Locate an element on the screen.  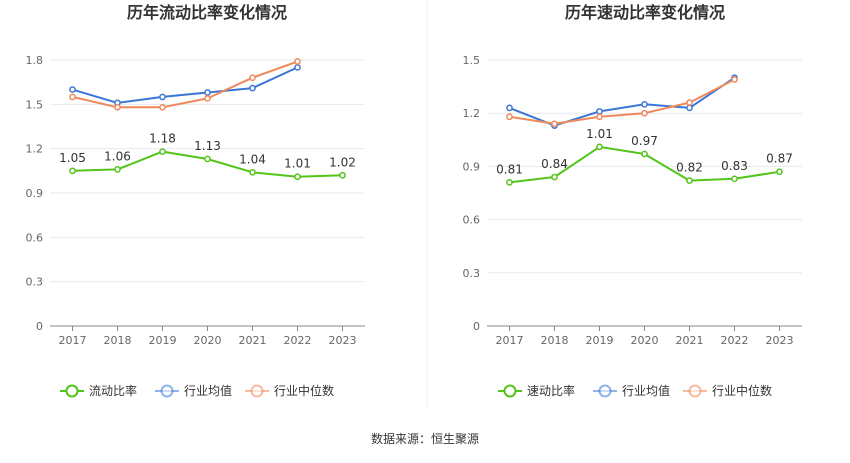
data-label: 0.81 is located at coordinates (509, 169).